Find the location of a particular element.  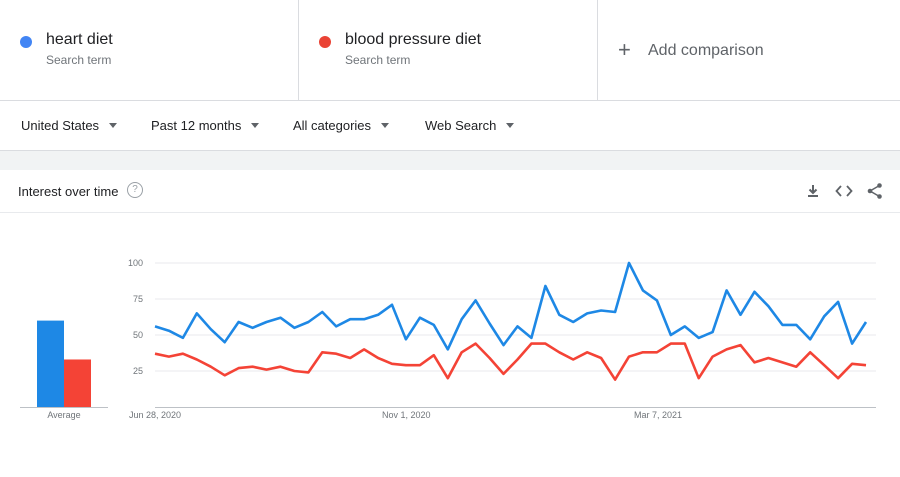

card-title: Interest over time is located at coordinates (68, 191).